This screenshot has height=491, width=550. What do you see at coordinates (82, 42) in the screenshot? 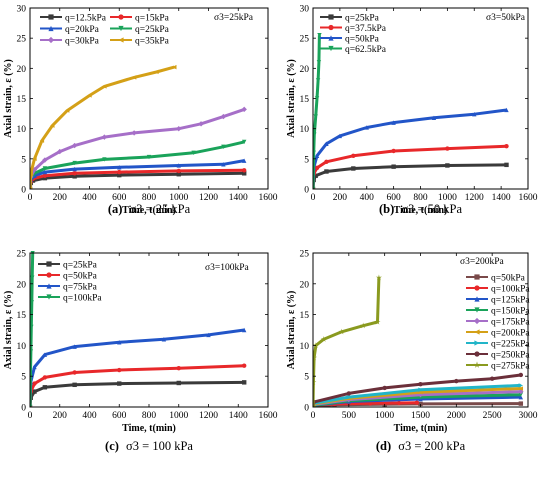
I see `legend-label: q=30kPa` at bounding box center [82, 42].